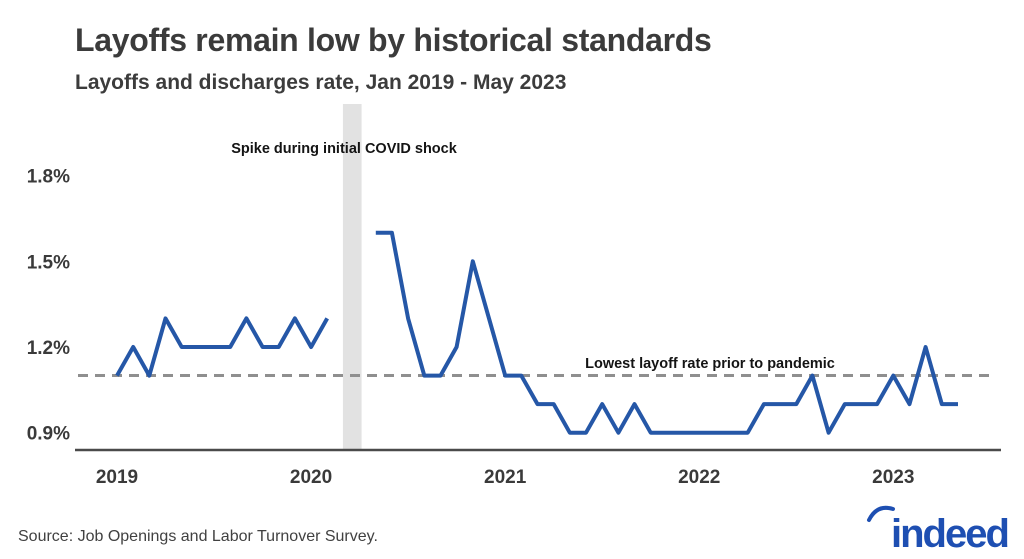  Describe the element at coordinates (48, 262) in the screenshot. I see `y-tick-label: 1.5%` at that location.